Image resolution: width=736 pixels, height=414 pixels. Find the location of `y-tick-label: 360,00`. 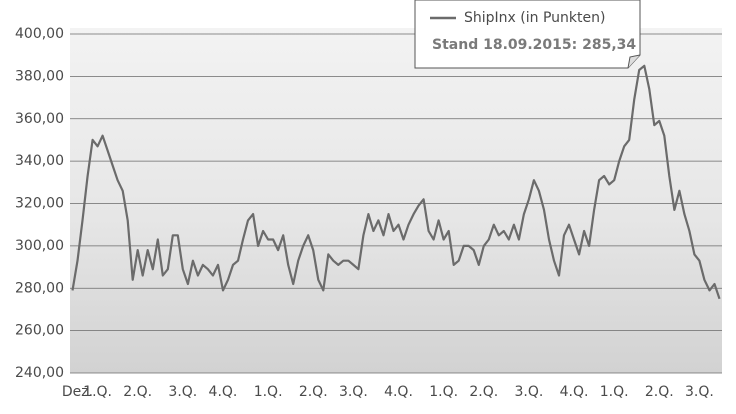

y-tick-label: 360,00 is located at coordinates (39, 119).